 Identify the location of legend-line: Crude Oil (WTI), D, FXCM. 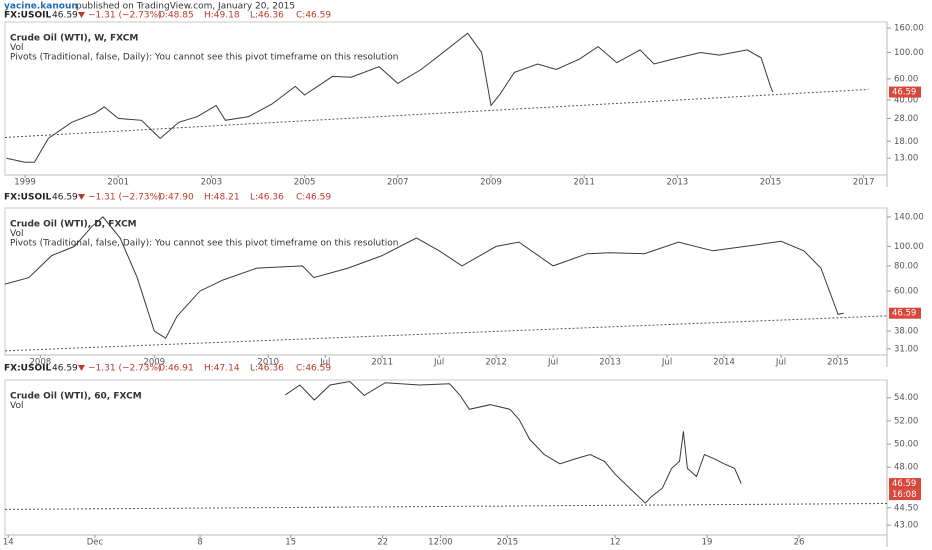
(73, 225).